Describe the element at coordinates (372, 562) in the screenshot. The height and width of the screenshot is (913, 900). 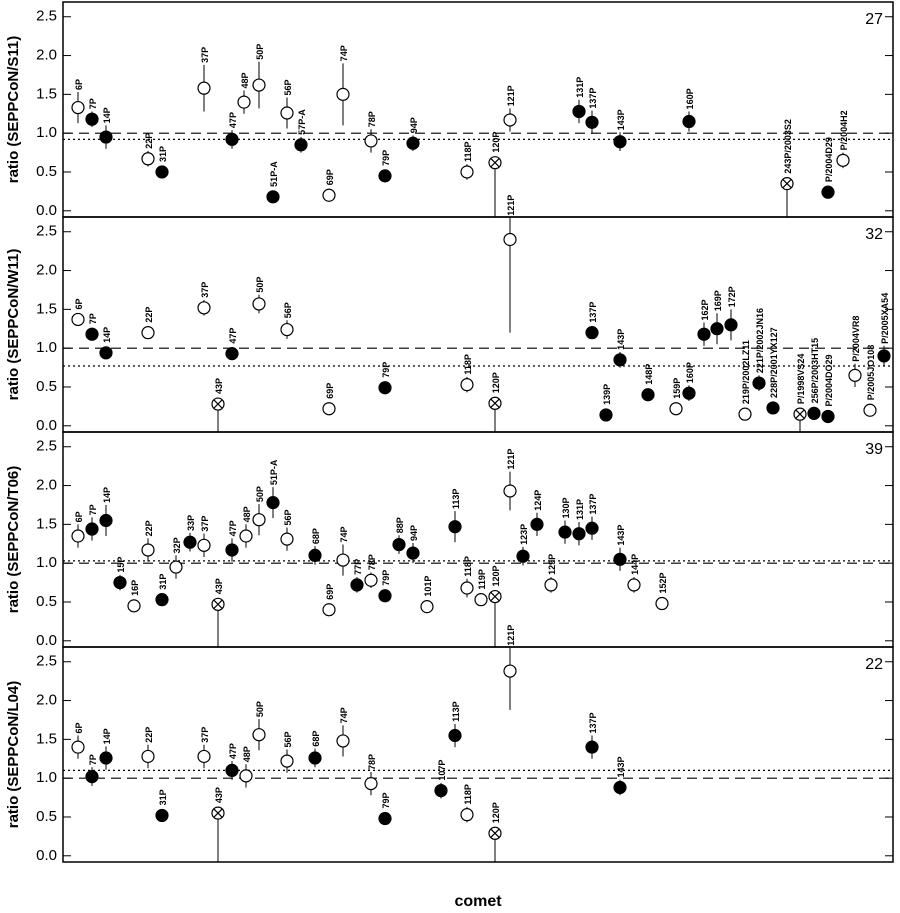
I see `point-label: 78P` at that location.